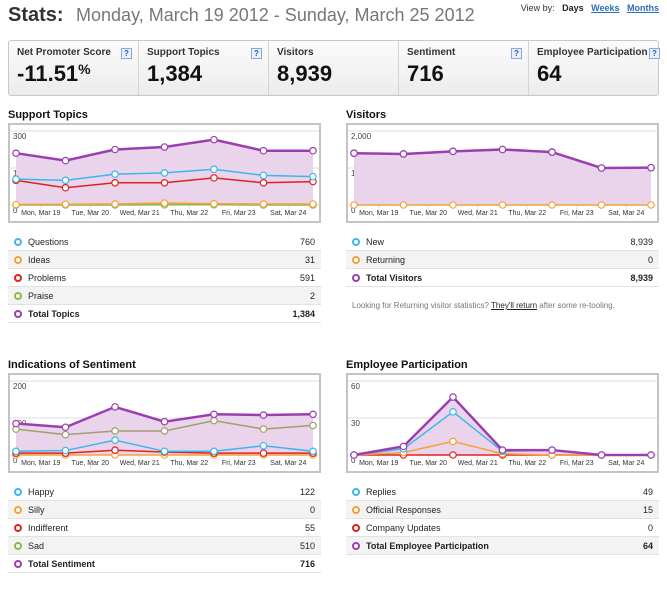 The width and height of the screenshot is (667, 600). I want to click on panel-title: Employee Participation, so click(407, 365).